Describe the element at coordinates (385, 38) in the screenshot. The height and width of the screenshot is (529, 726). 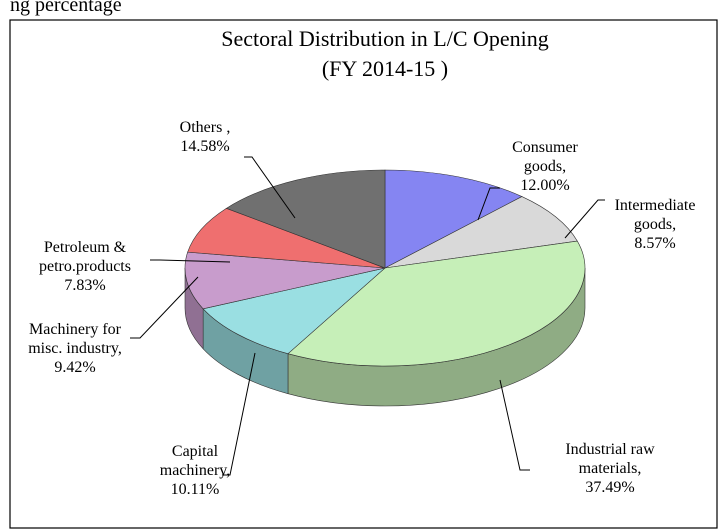
I see `chart-title: Sectoral Distribution in L/C Opening` at that location.